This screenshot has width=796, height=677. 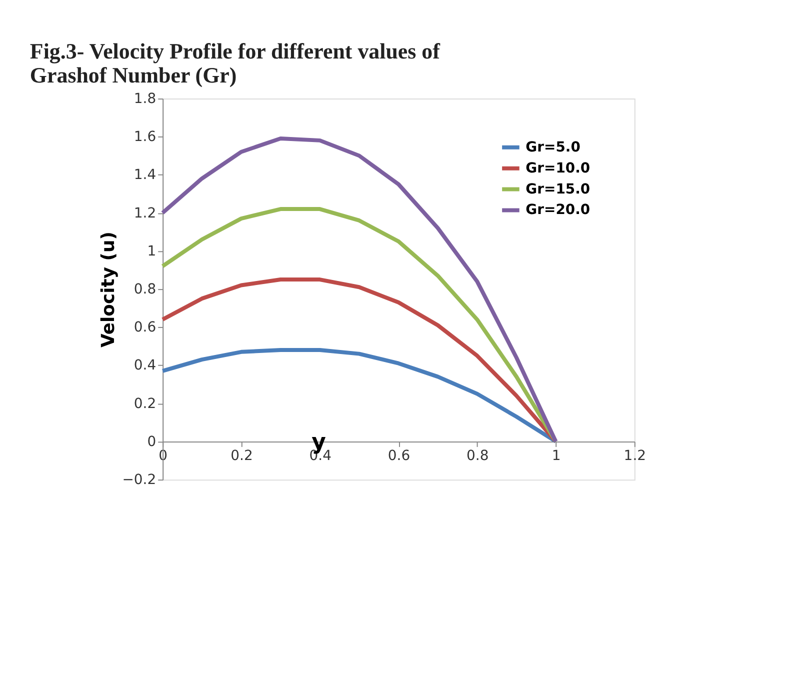 I want to click on y-tick-label: 0.4, so click(x=145, y=366).